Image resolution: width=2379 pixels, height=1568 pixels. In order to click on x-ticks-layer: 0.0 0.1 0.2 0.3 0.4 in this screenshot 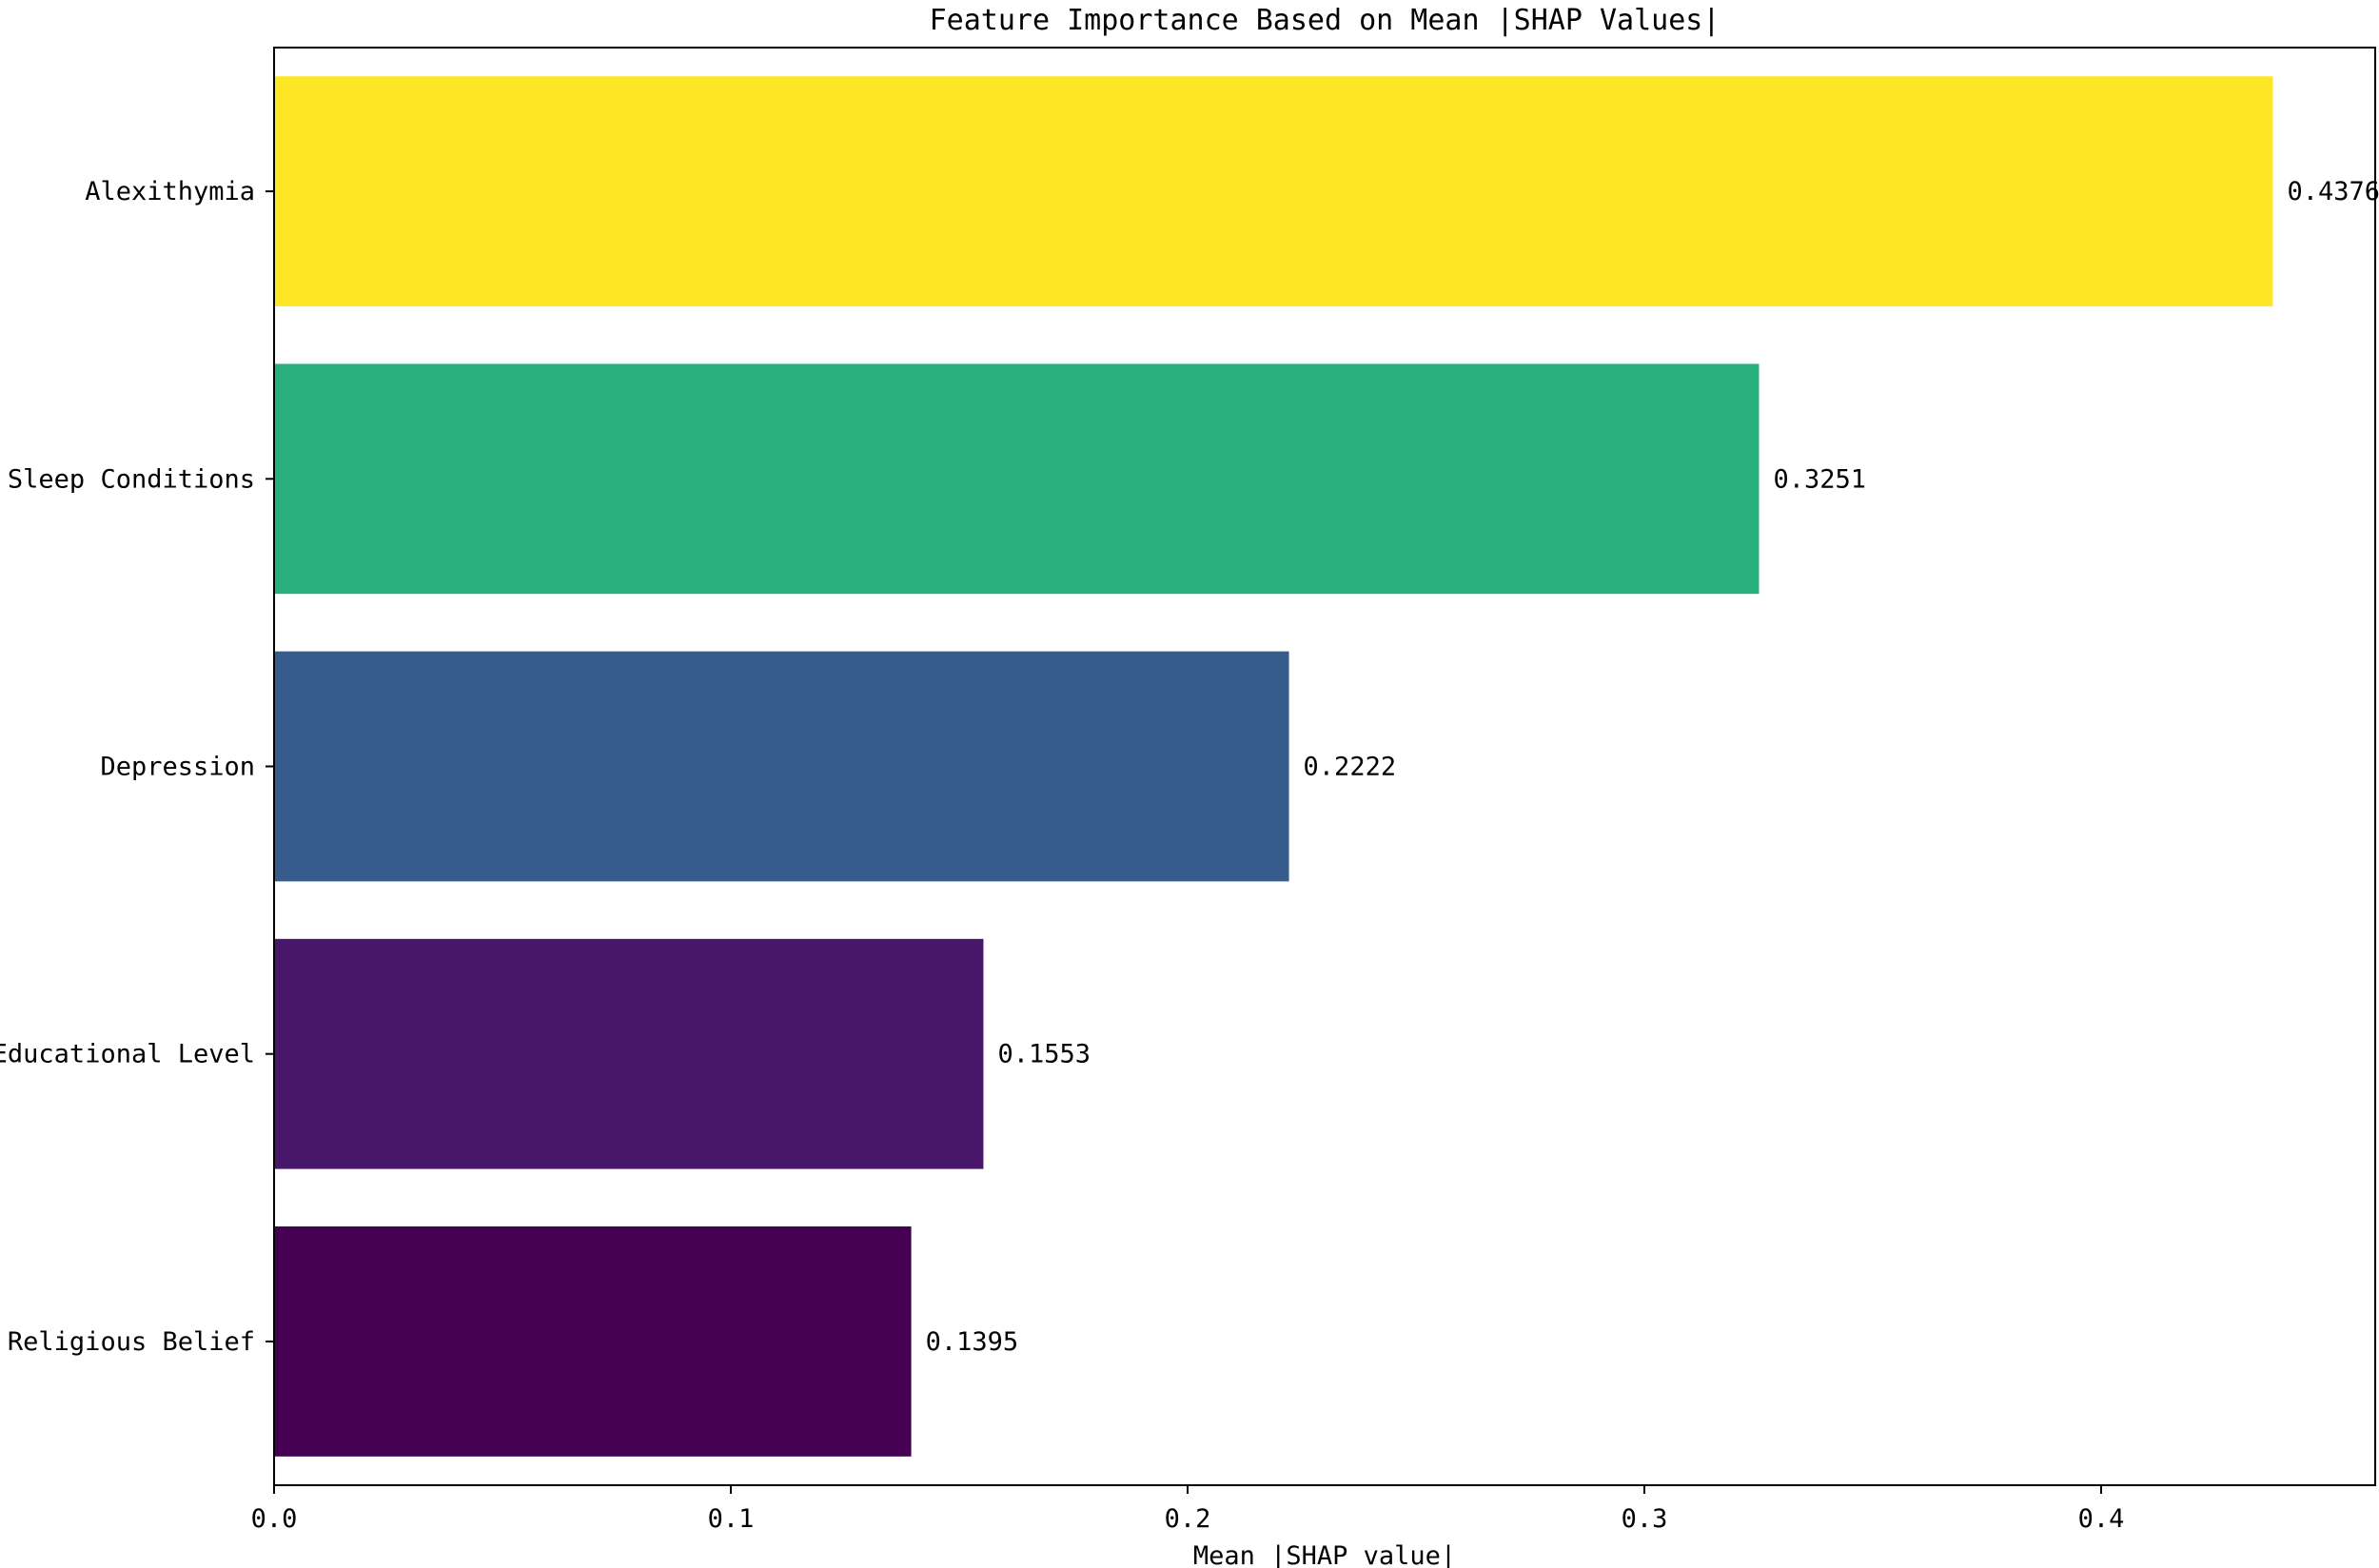, I will do `click(1188, 1509)`.